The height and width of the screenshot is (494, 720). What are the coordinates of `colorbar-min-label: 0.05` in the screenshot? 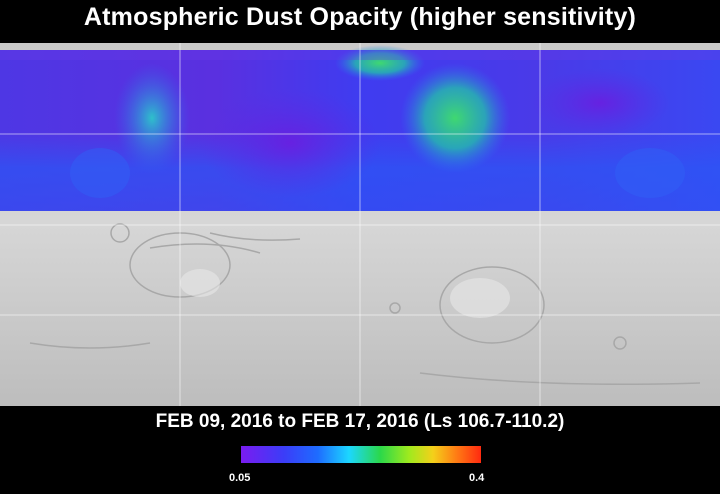 It's located at (240, 478).